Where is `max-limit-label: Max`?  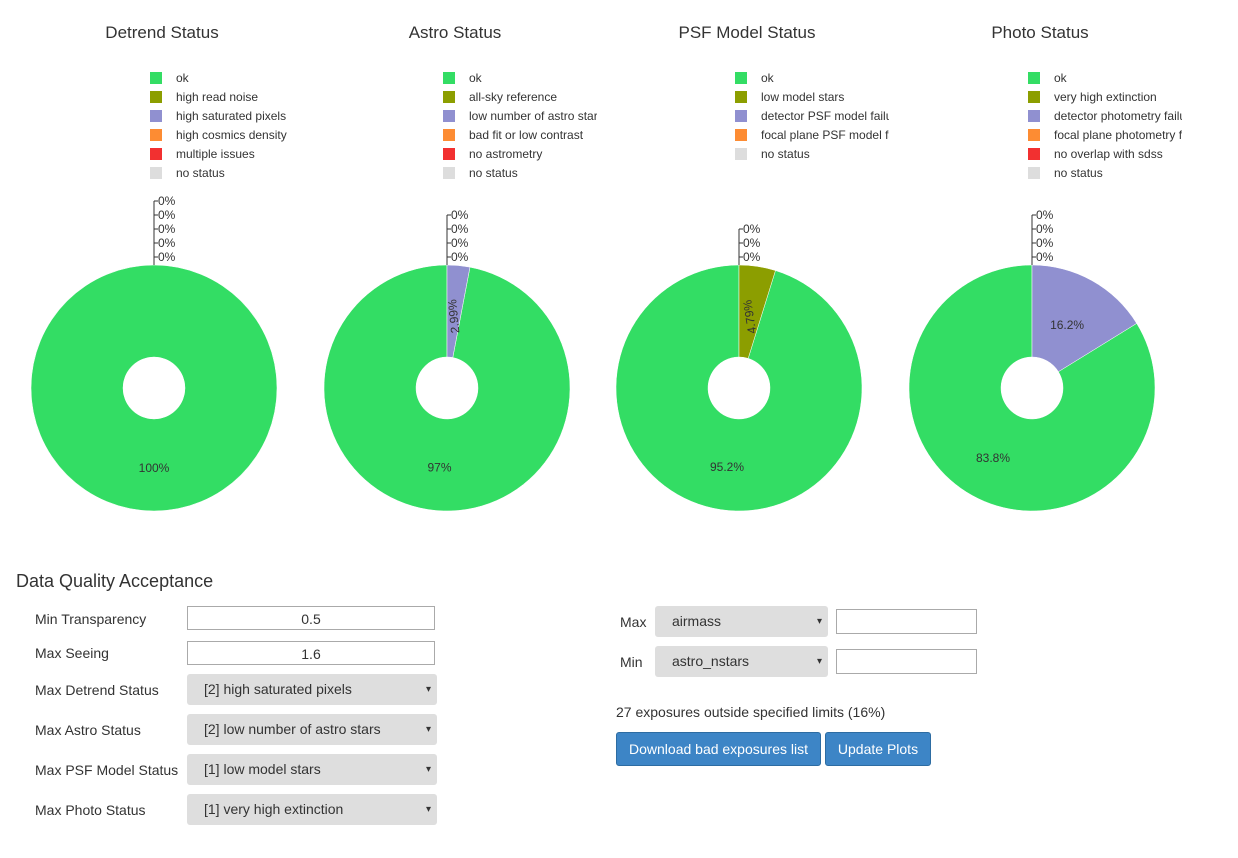 max-limit-label: Max is located at coordinates (633, 622).